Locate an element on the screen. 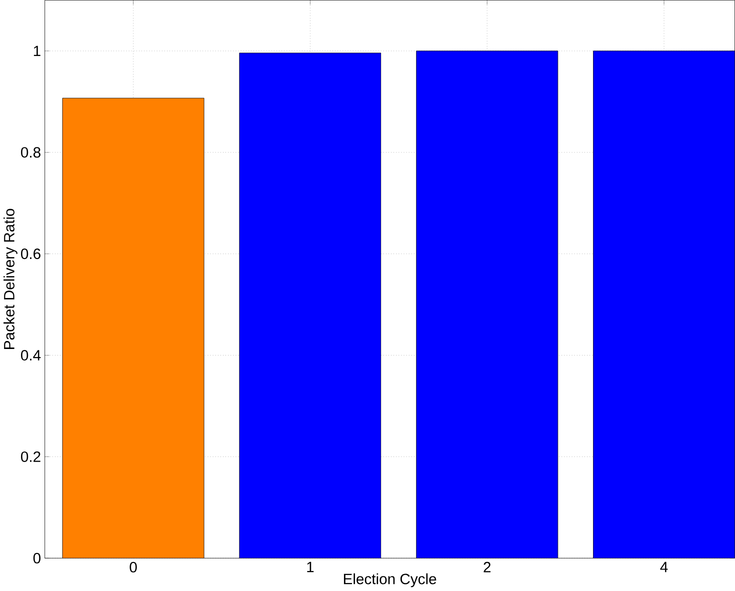  x-tick-label: 1 is located at coordinates (310, 567).